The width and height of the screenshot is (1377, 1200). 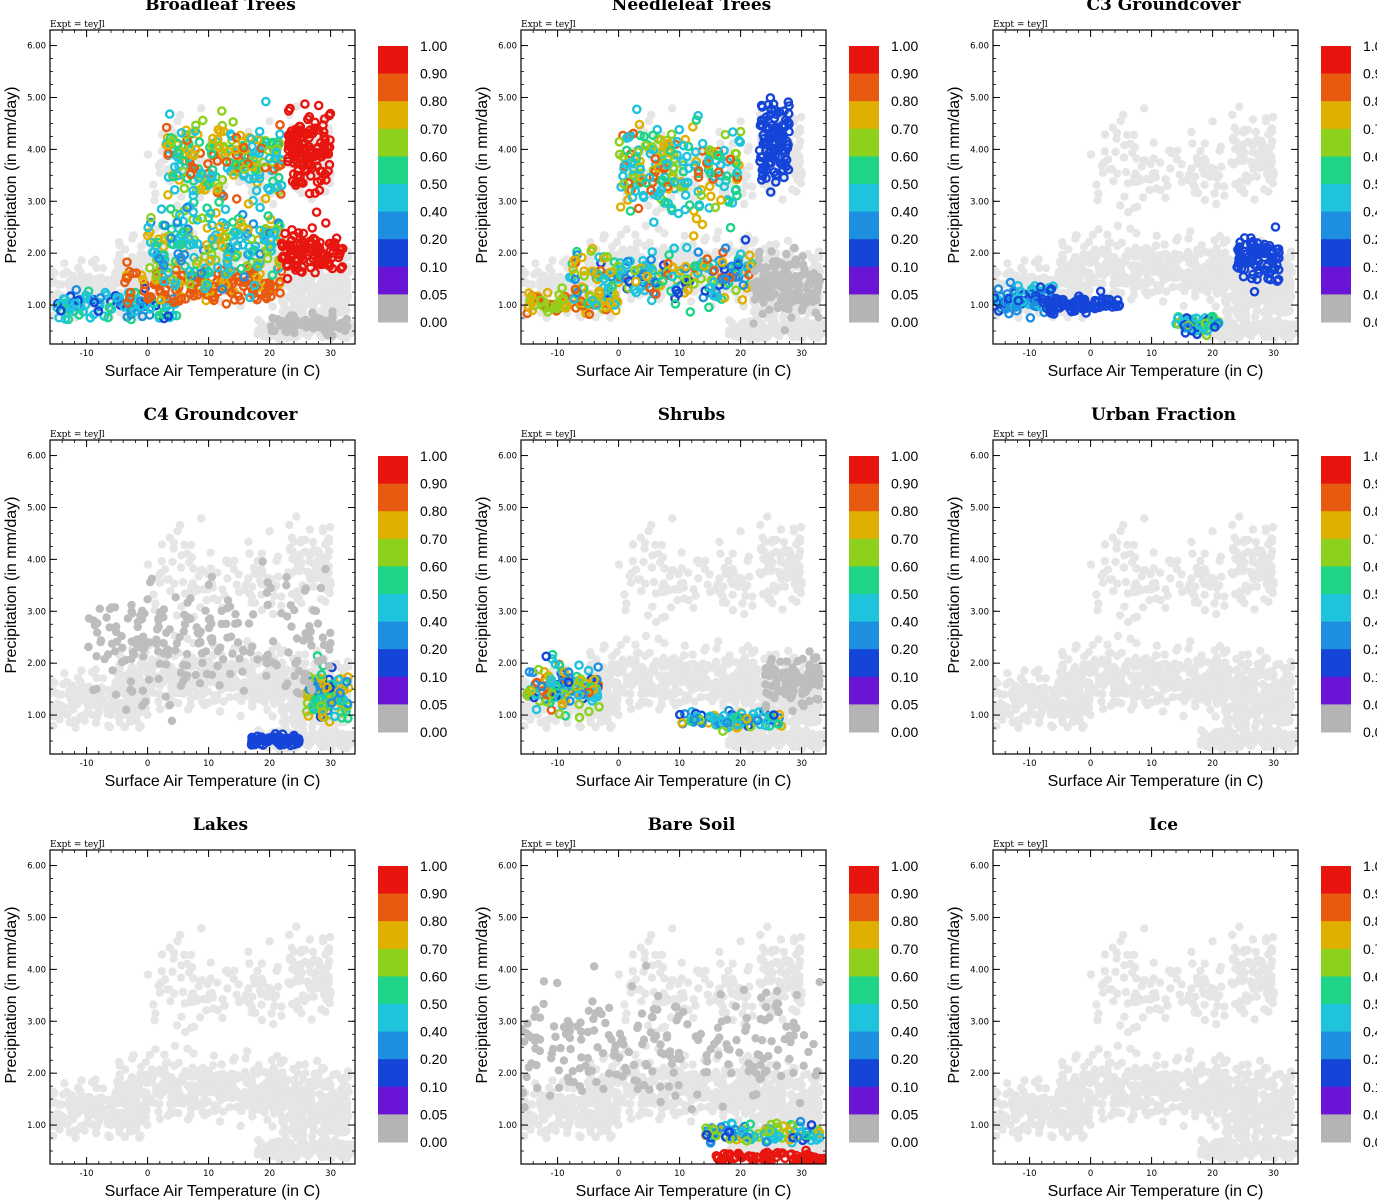 I want to click on colorbar-label: 0.60, so click(x=433, y=156).